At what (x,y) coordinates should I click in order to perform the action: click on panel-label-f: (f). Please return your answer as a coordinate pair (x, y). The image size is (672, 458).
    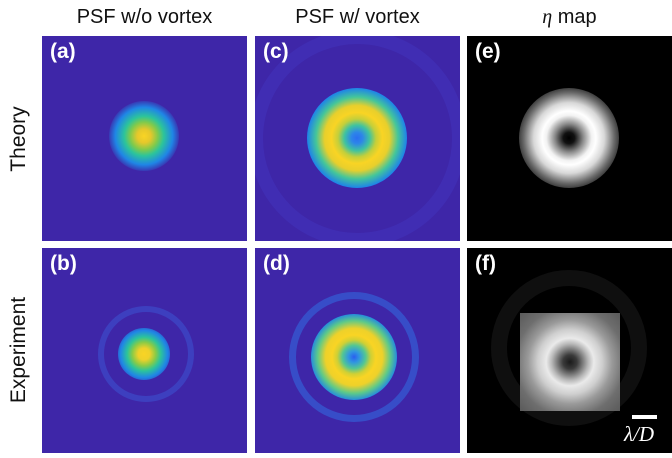
    Looking at the image, I should click on (485, 263).